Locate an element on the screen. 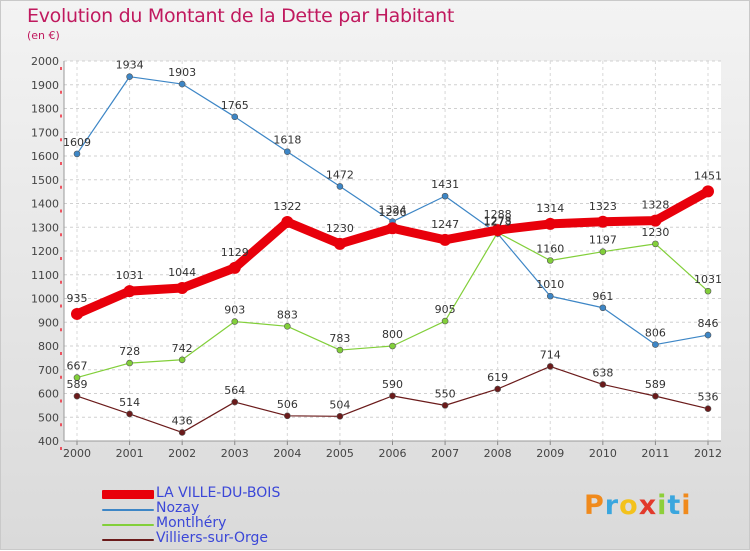  y-tick-label: 1100 is located at coordinates (45, 275).